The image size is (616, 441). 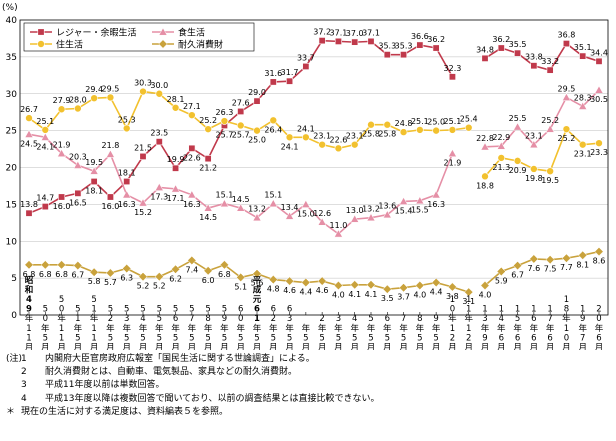 I want to click on footnote-text: 耐久消費財とは、自動車、電気製品、家具などの耐久消費財。, so click(x=171, y=372).